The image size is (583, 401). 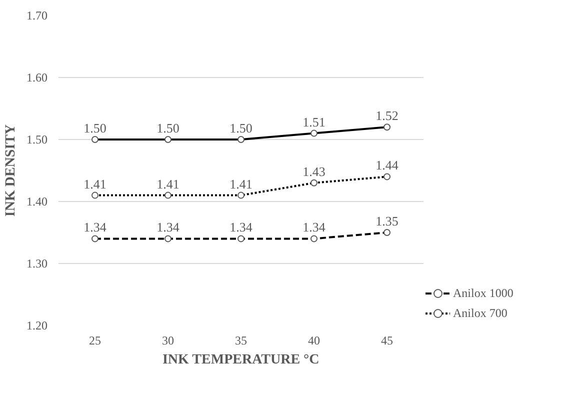 I want to click on y-tick-label: 1.70, so click(x=37, y=15).